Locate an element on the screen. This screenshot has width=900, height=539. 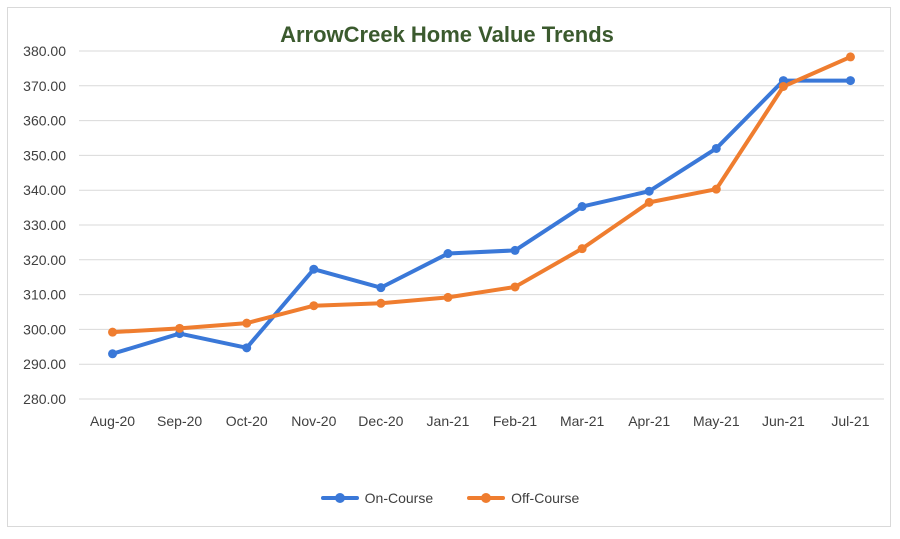
legend-item-on-course: On-Course is located at coordinates (377, 498).